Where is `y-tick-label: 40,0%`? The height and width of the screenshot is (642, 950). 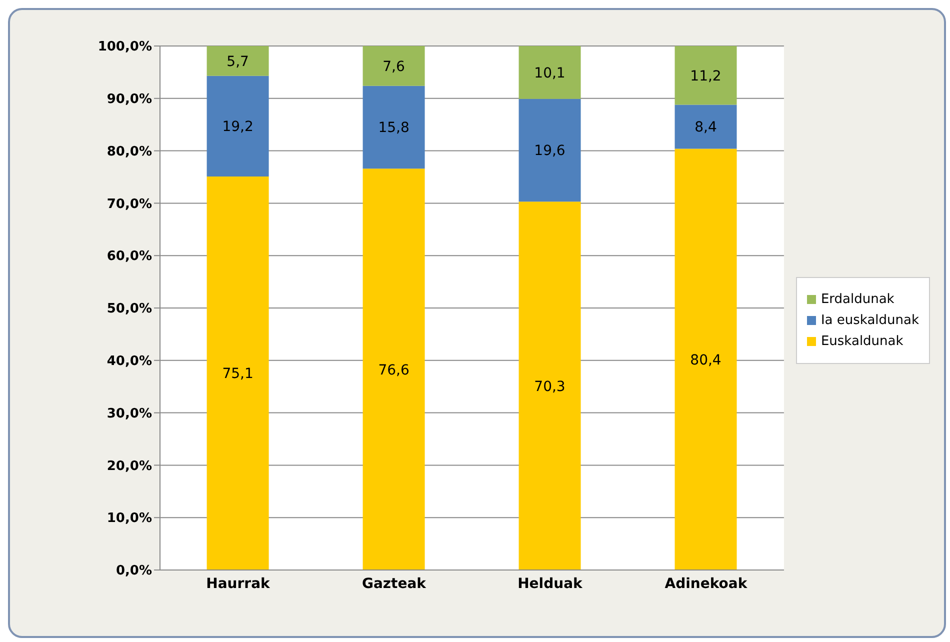 y-tick-label: 40,0% is located at coordinates (129, 362).